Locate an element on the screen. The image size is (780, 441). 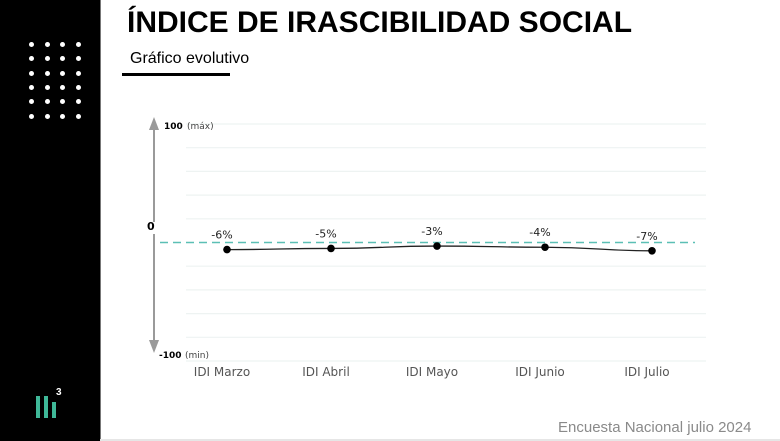
logo: 3 is located at coordinates (51, 402).